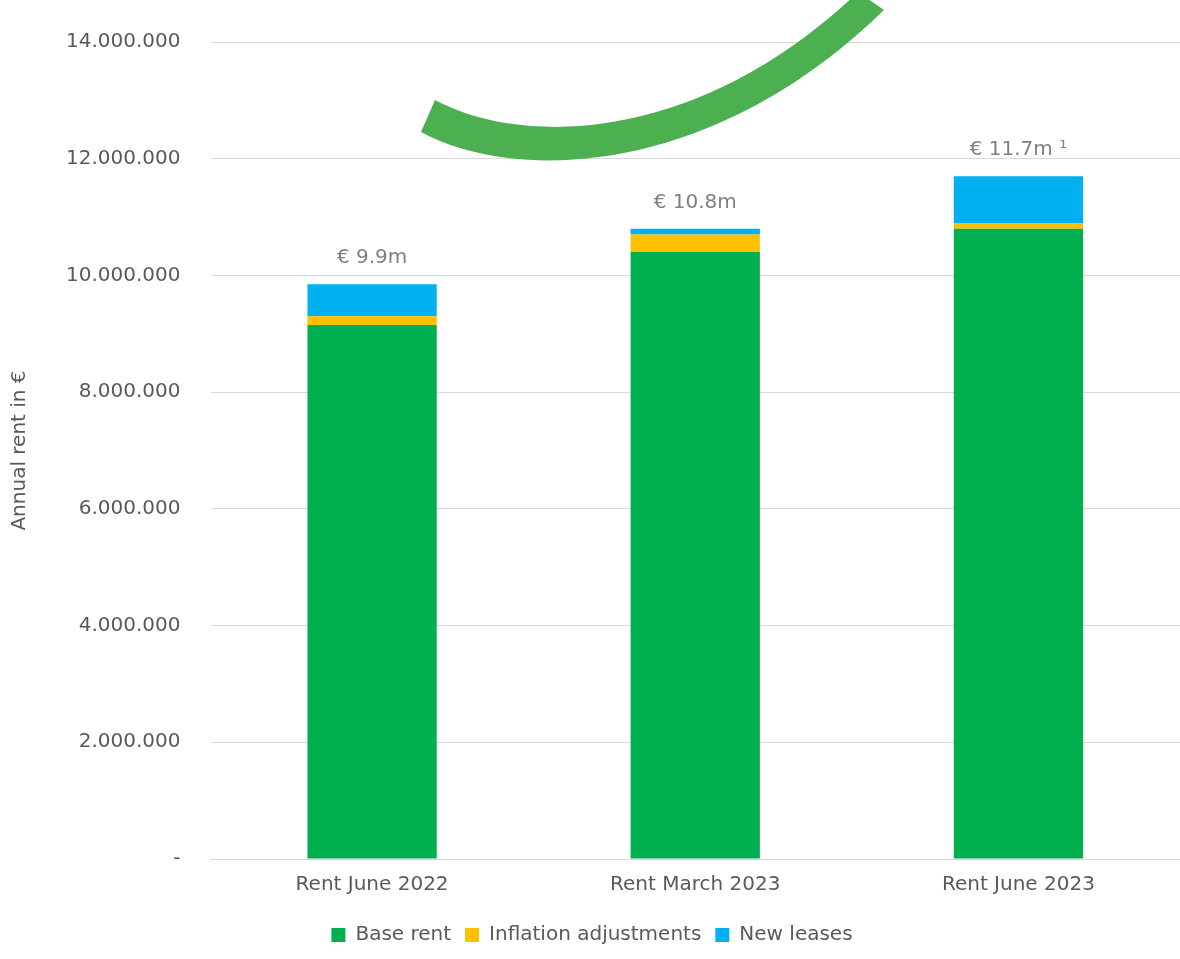 The image size is (1180, 959). What do you see at coordinates (695, 200) in the screenshot?
I see `total-label: € 10.8m` at bounding box center [695, 200].